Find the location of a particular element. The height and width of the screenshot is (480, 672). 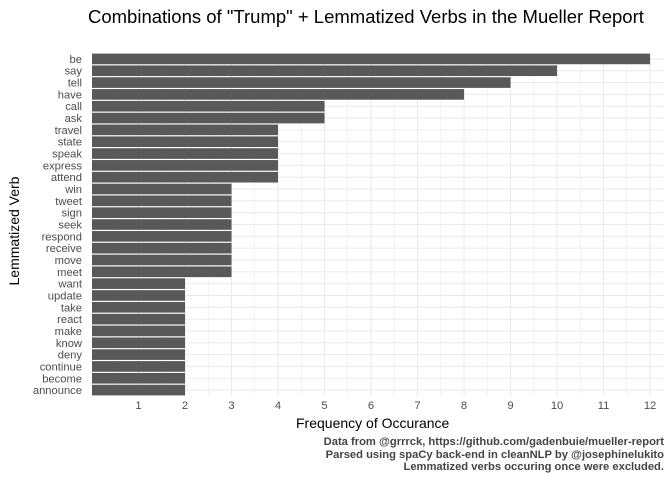

y-tick-label: travel is located at coordinates (68, 131).